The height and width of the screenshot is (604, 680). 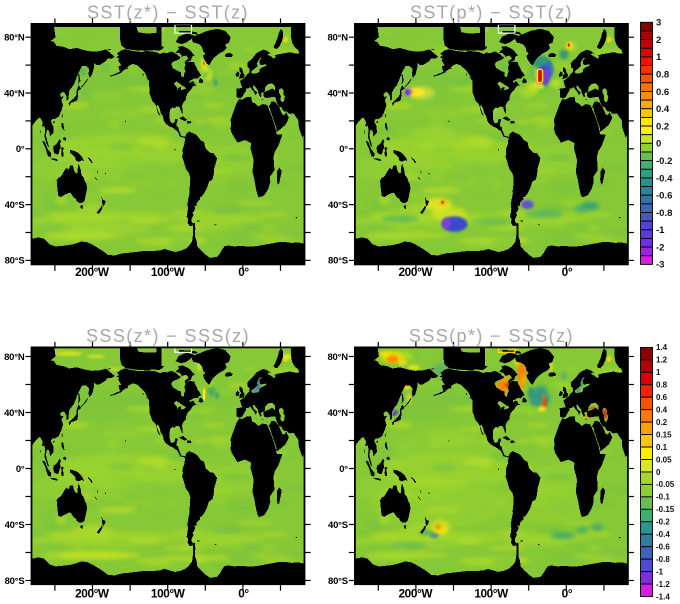 I want to click on svg-text: -1.4, so click(x=663, y=596).